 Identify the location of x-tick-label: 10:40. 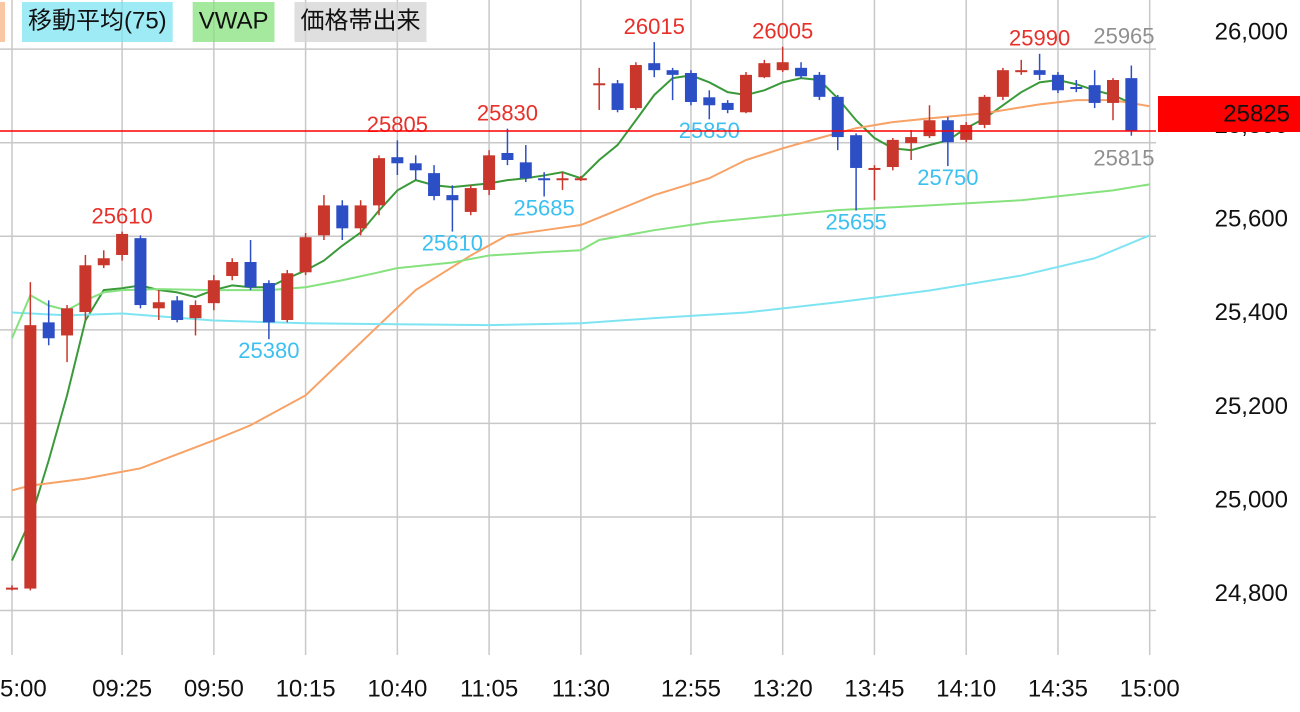
(397, 688).